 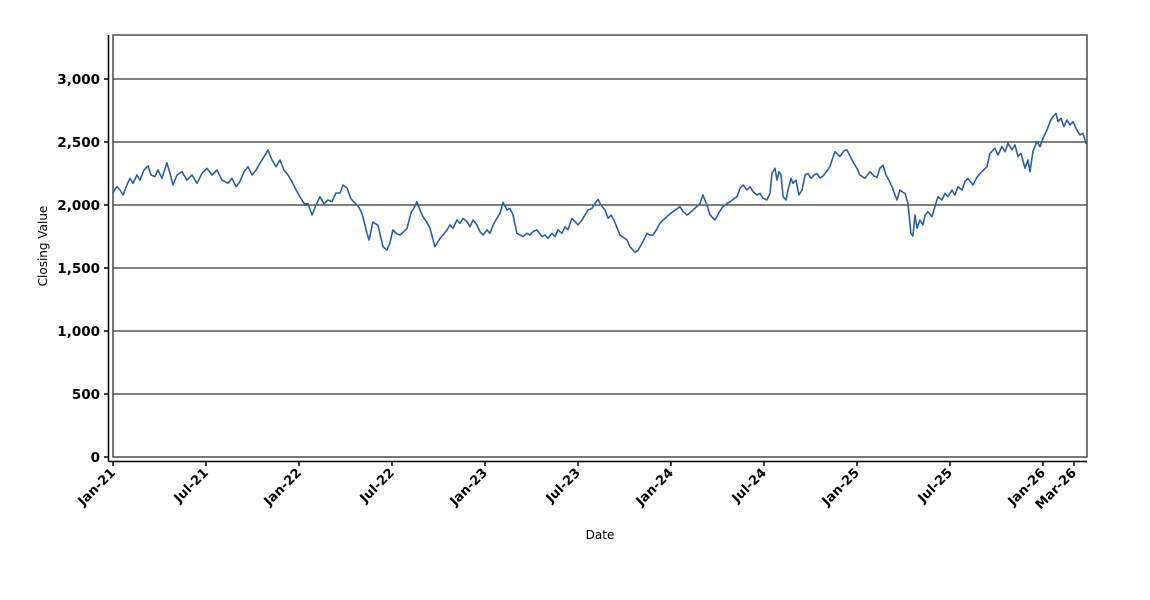 I want to click on x-axis-title: Date, so click(x=600, y=535).